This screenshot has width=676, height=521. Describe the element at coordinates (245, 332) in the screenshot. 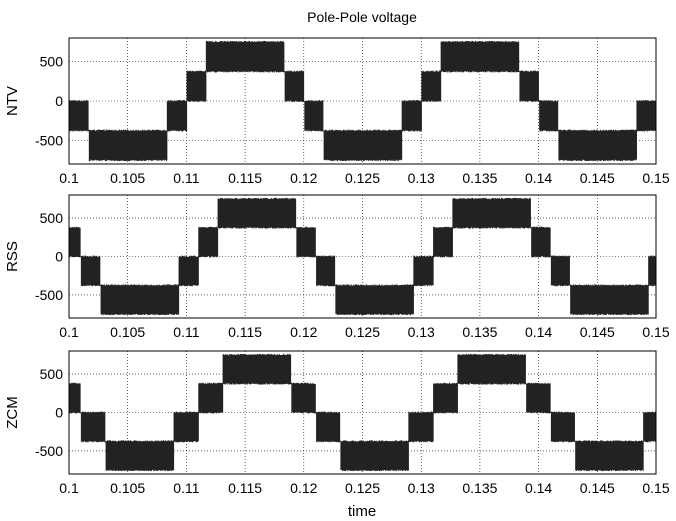

I see `rss-xtick-label: 0.115` at that location.